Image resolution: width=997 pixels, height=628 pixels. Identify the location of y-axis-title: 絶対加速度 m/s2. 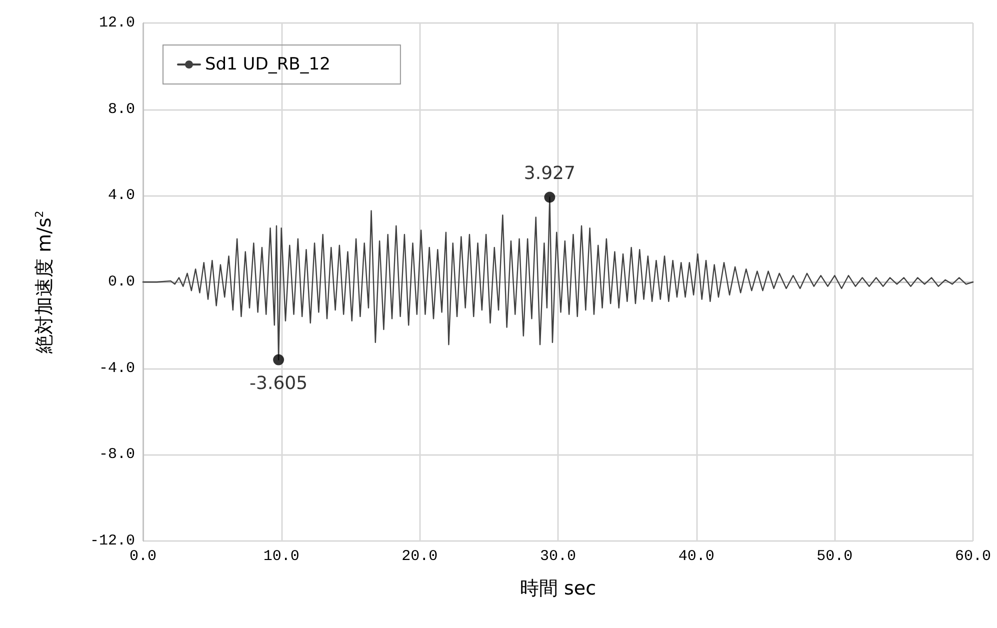
(44, 282).